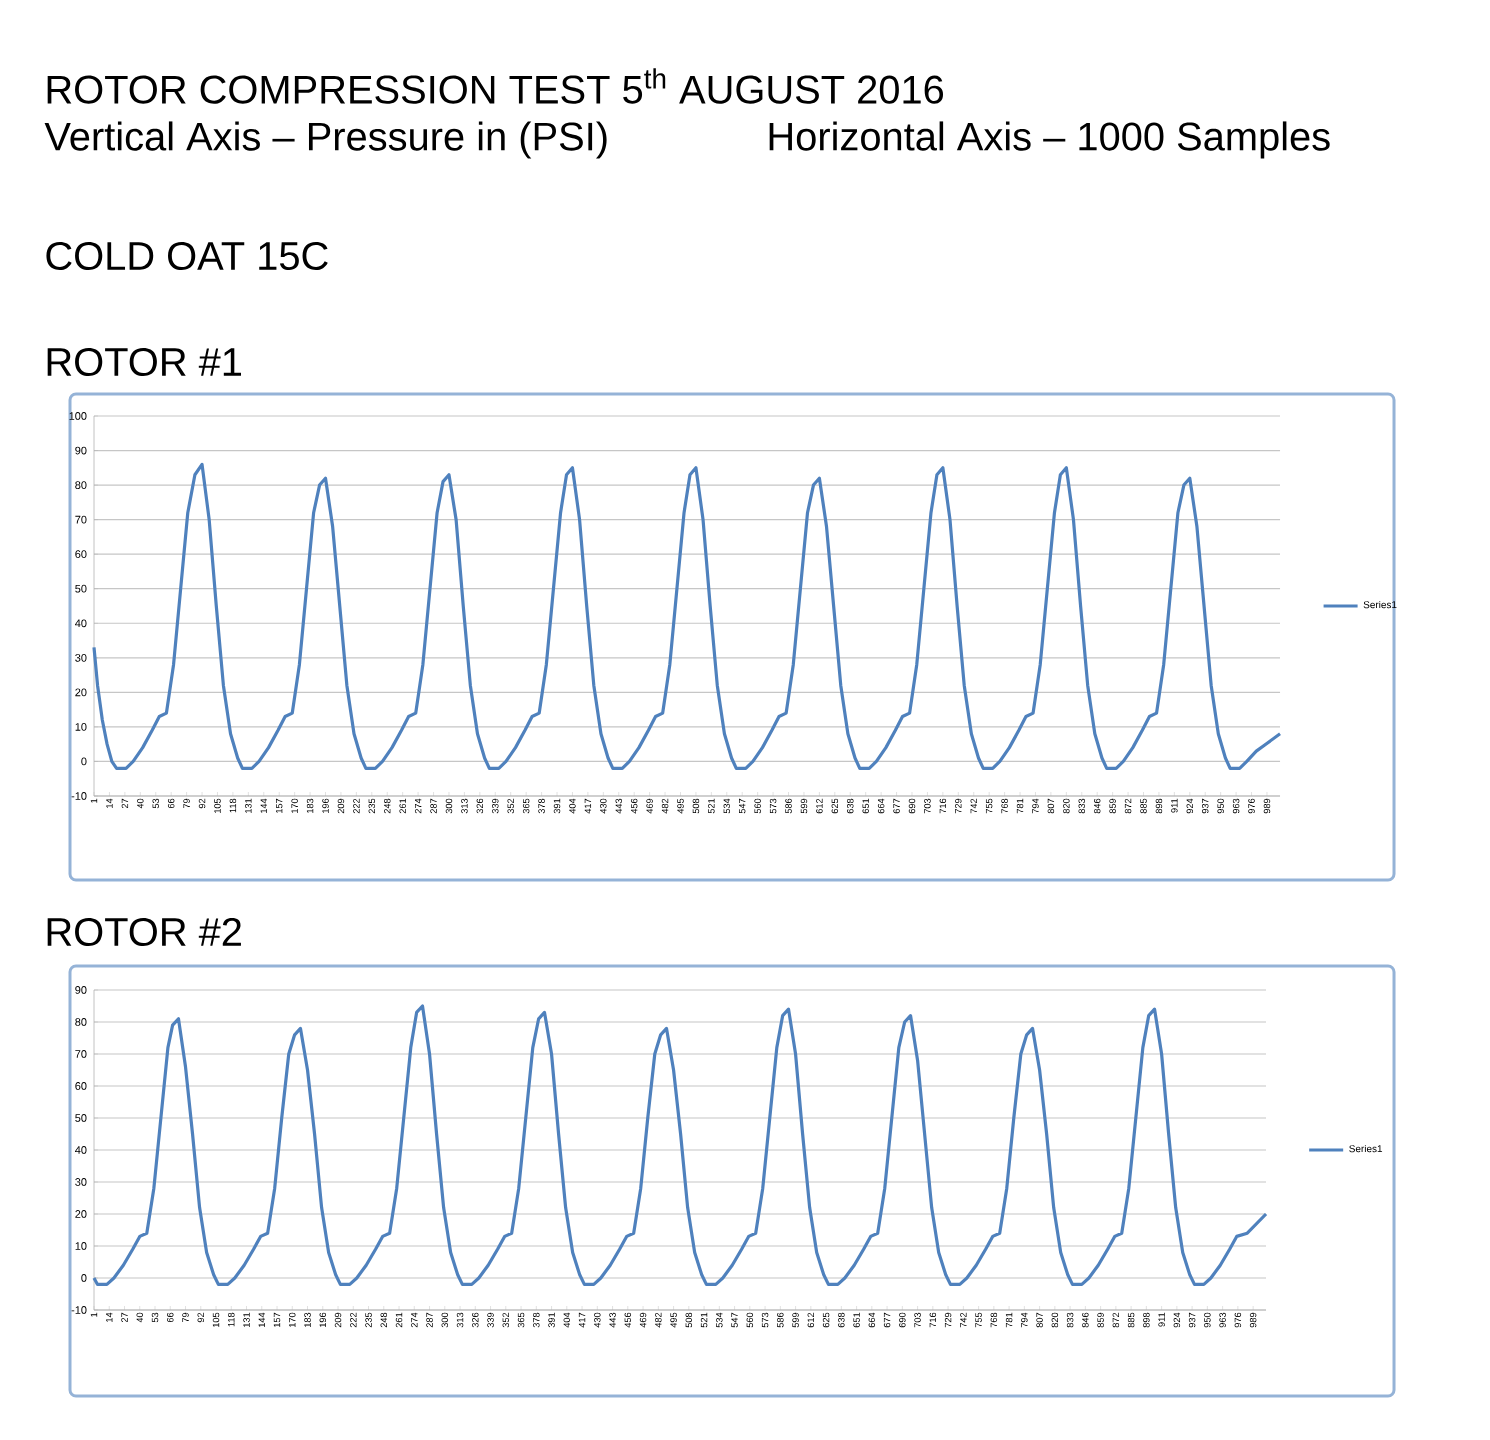 The width and height of the screenshot is (1490, 1440). I want to click on text: Horizontal Axis – 1000 Samples, so click(1049, 140).